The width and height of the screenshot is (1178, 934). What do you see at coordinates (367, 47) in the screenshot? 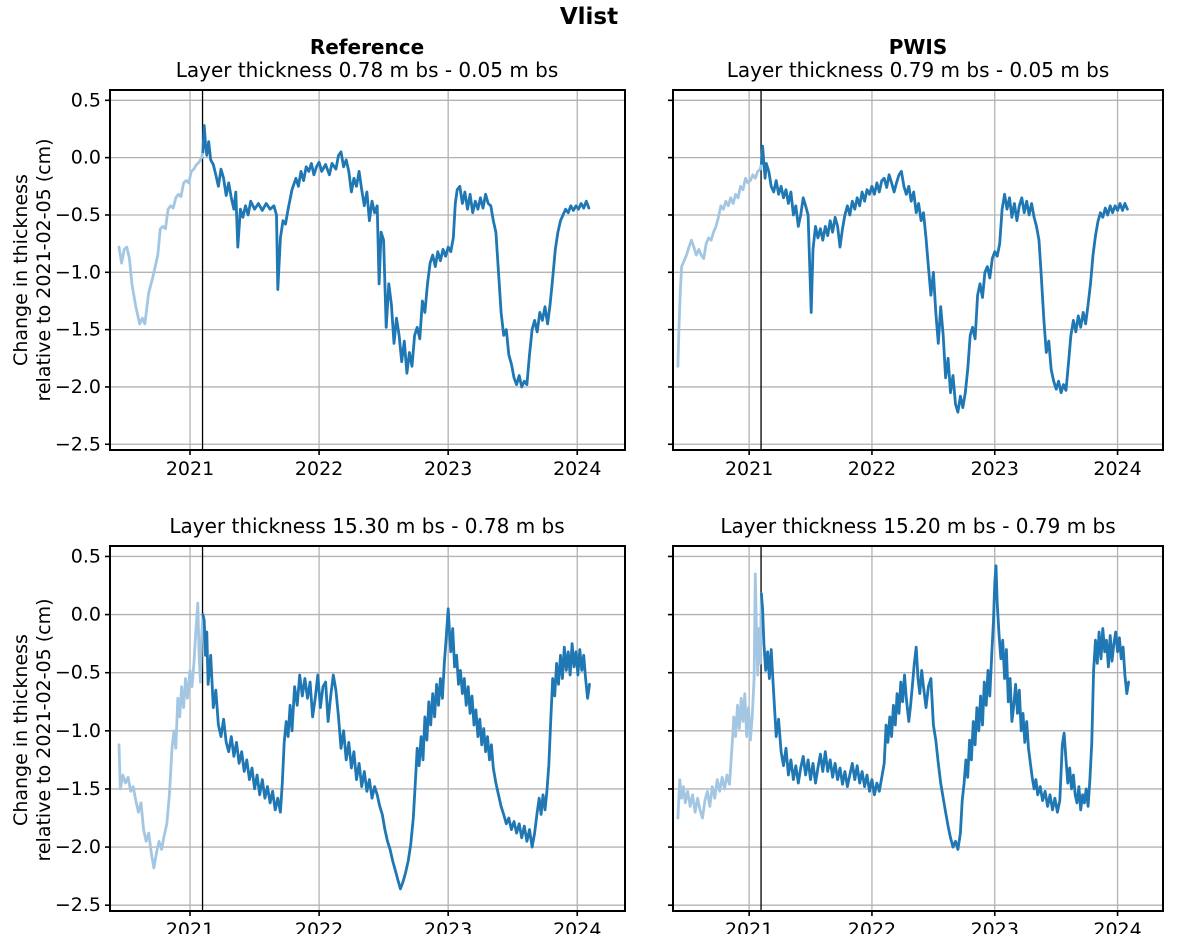
I see `column-header-reference: Reference` at bounding box center [367, 47].